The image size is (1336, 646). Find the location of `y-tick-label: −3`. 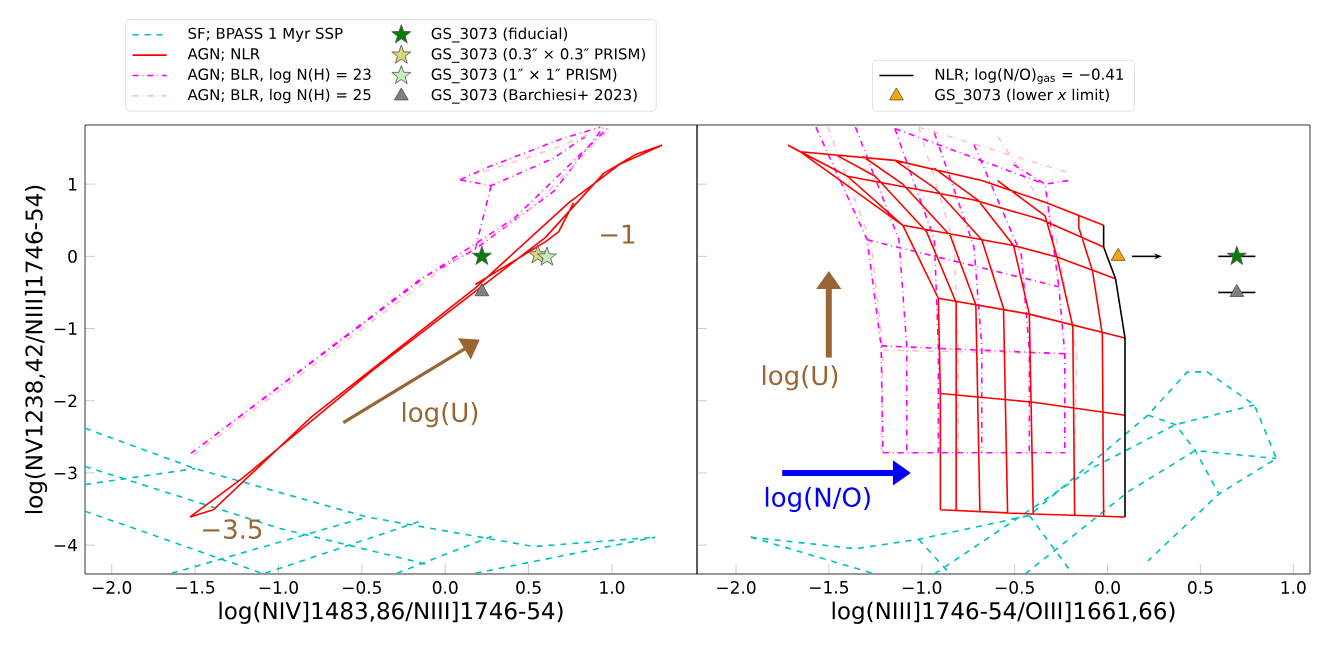

y-tick-label: −3 is located at coordinates (65, 473).